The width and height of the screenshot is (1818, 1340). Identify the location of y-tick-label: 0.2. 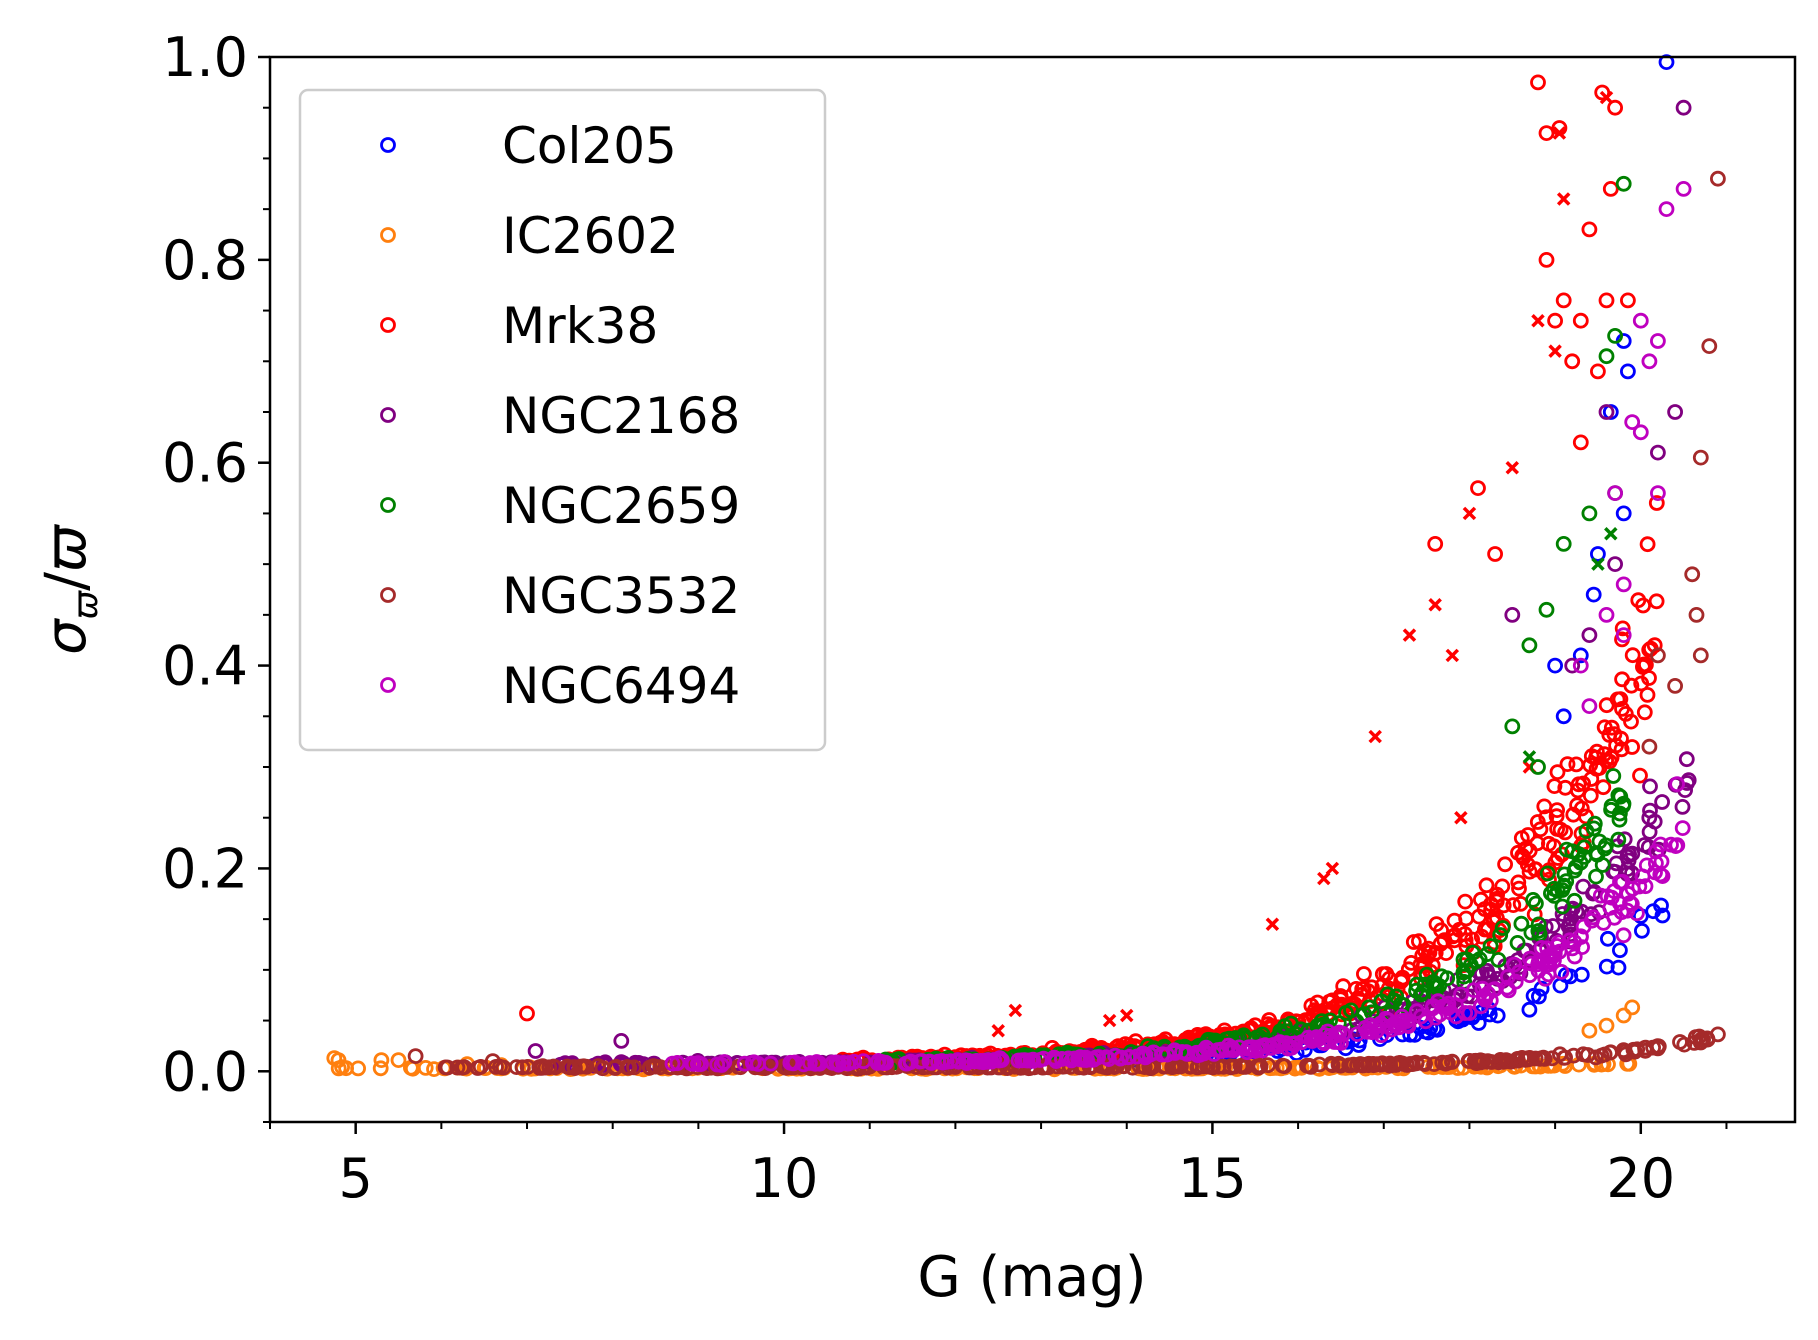
(205, 868).